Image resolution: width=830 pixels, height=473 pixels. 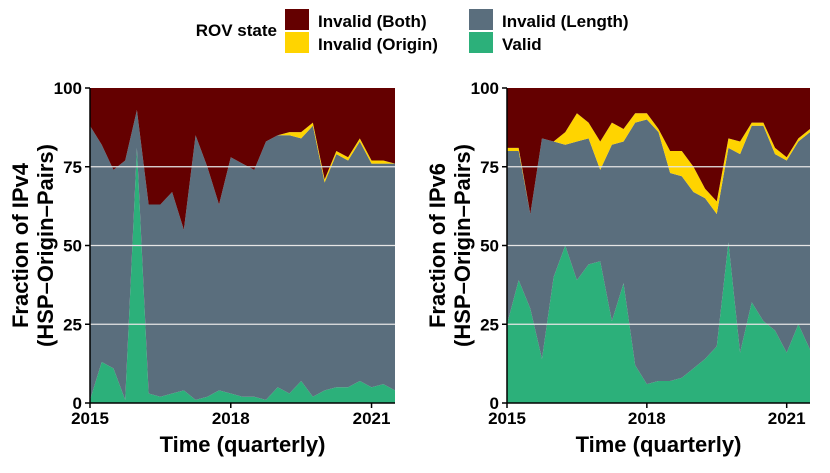 What do you see at coordinates (20, 245) in the screenshot?
I see `y-axis-title-line-1: Fraction of IPv4` at bounding box center [20, 245].